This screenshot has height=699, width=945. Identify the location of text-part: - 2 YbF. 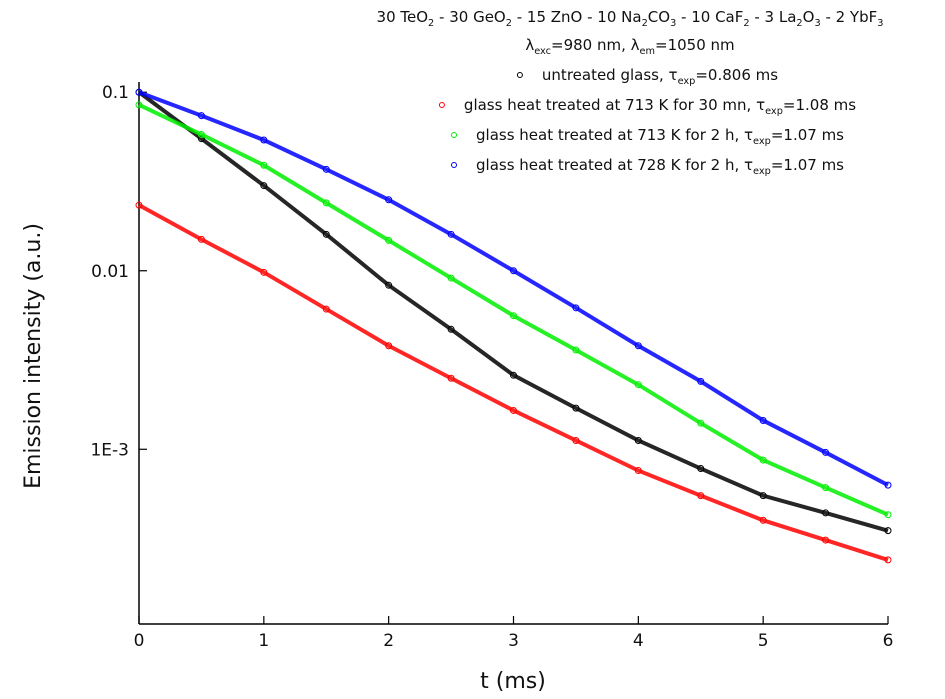
(849, 17).